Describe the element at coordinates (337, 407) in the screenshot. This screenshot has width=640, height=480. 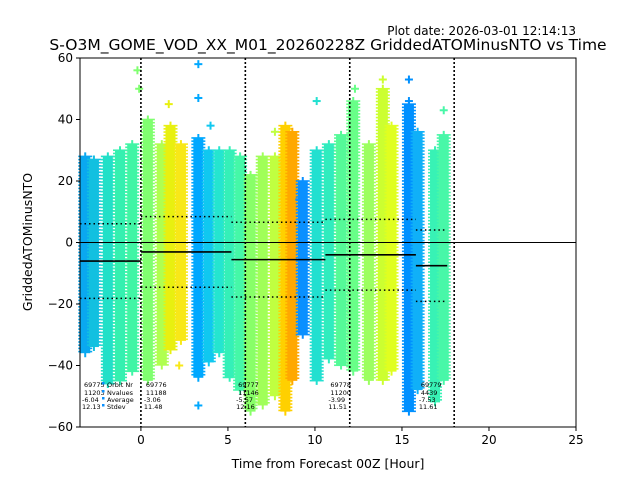
I see `stat-value-stdev: 11.51` at that location.